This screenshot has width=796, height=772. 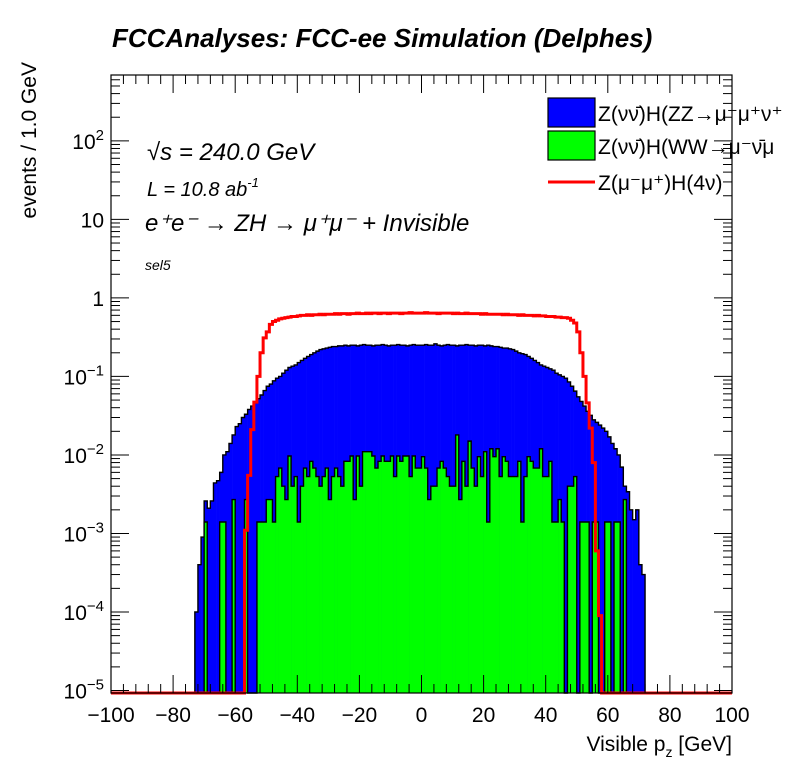 I want to click on x-tick-label: 40, so click(x=545, y=715).